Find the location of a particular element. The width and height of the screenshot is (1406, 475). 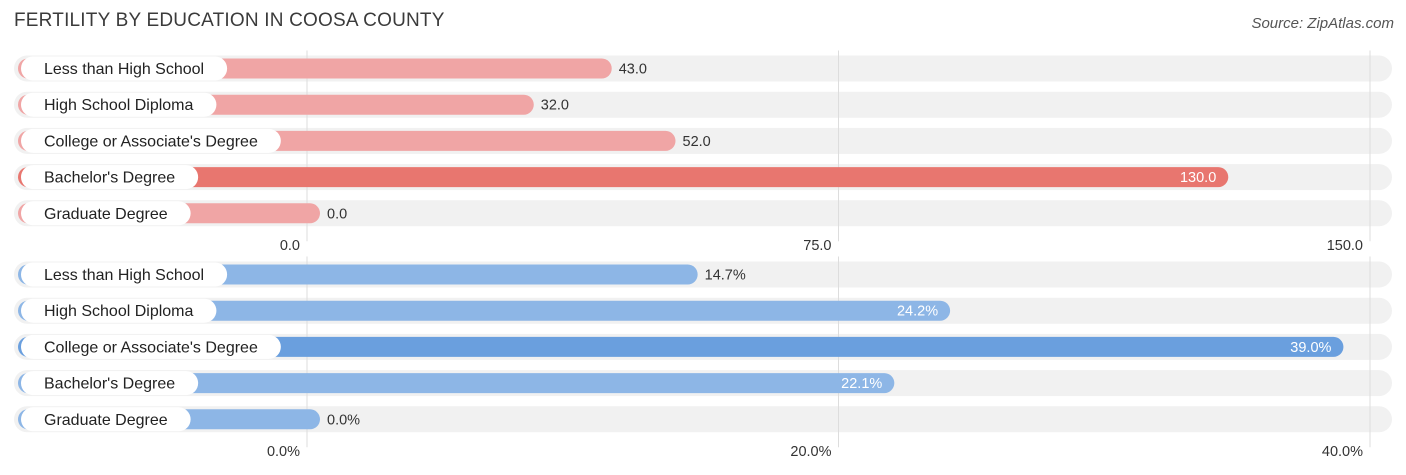

fertility-value-label-1: 32.0 is located at coordinates (555, 106).